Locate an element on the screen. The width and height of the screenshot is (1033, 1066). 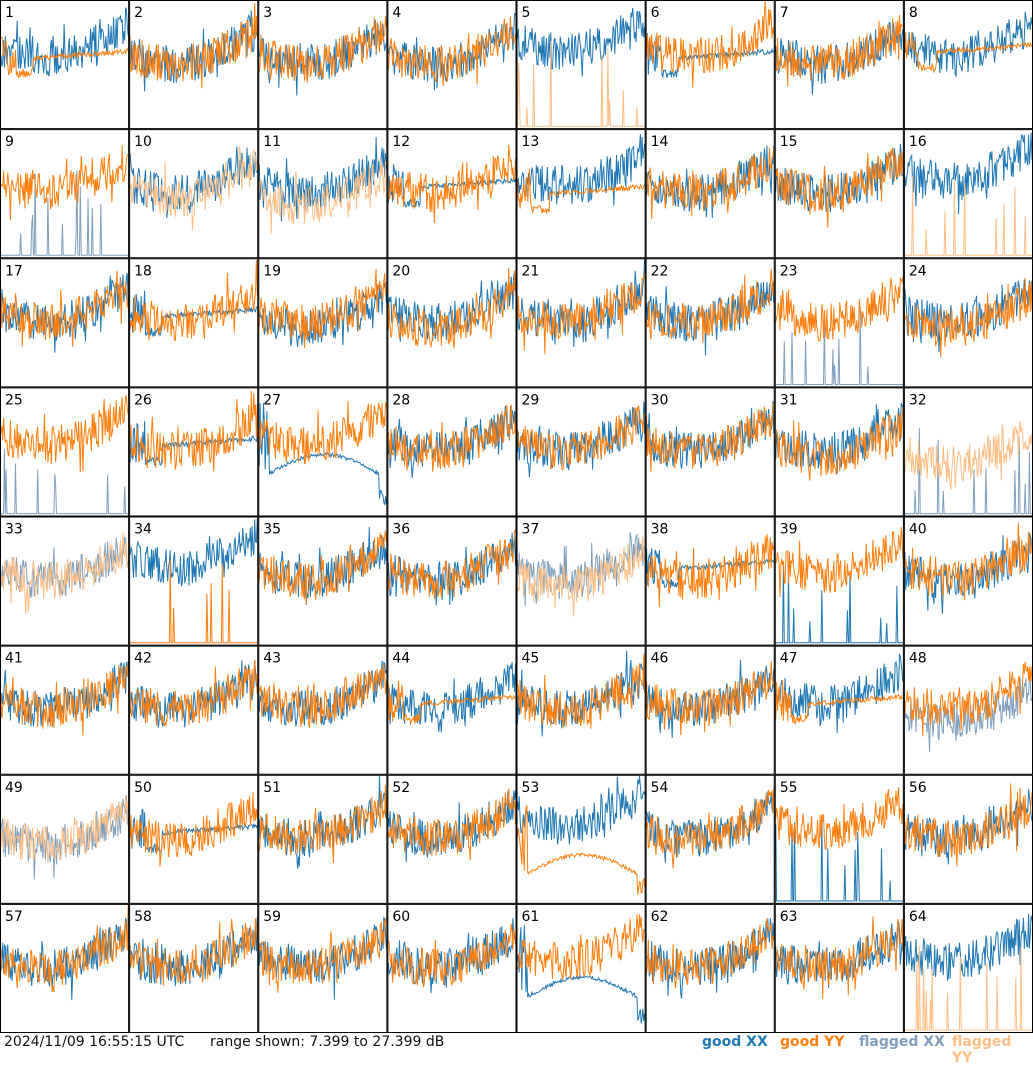
tile-30-yy-line is located at coordinates (710, 437).